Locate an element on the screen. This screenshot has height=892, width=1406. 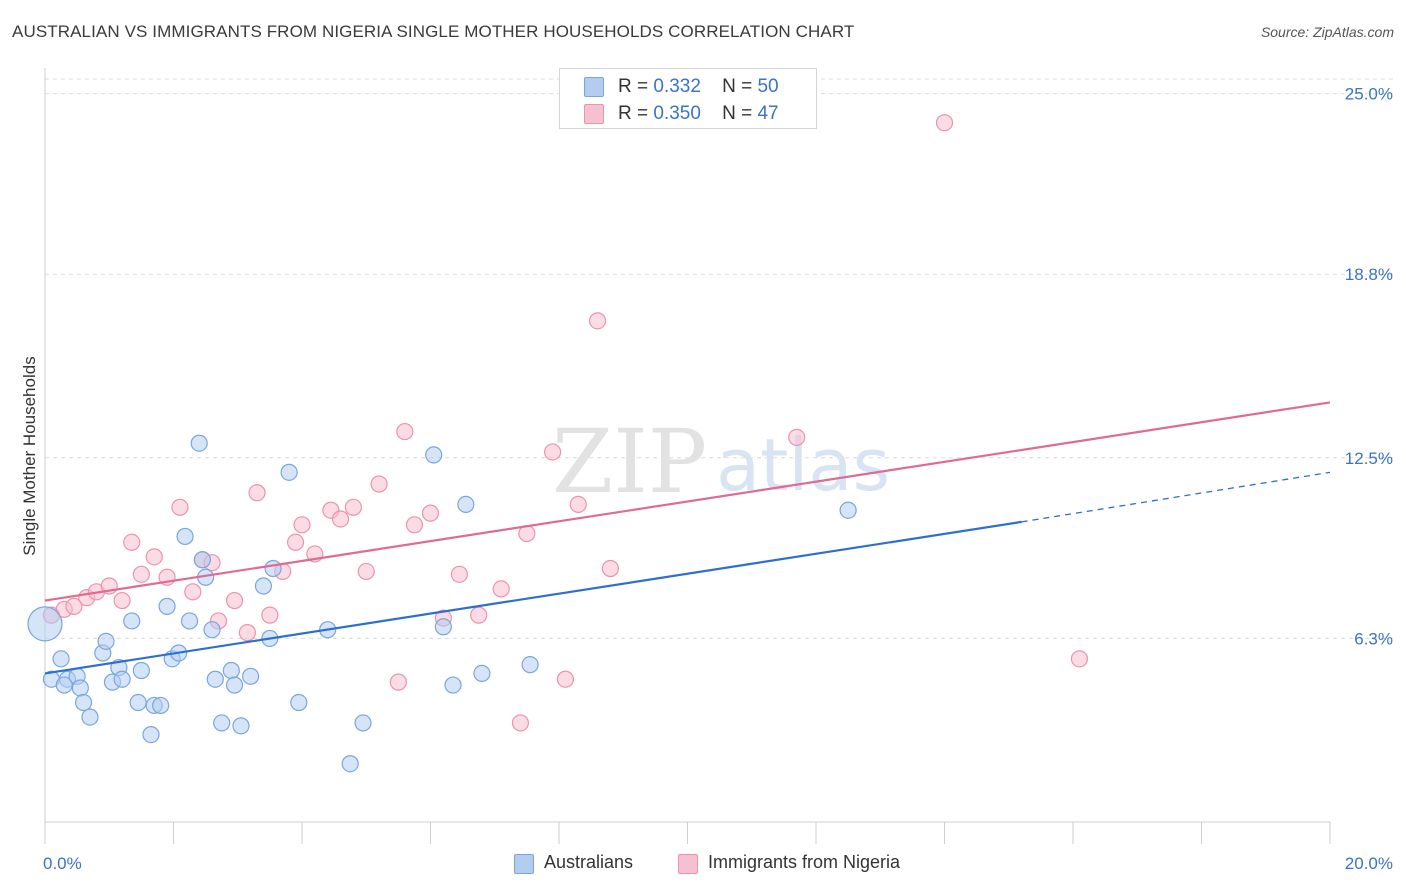
trendline-australians is located at coordinates (533, 597).